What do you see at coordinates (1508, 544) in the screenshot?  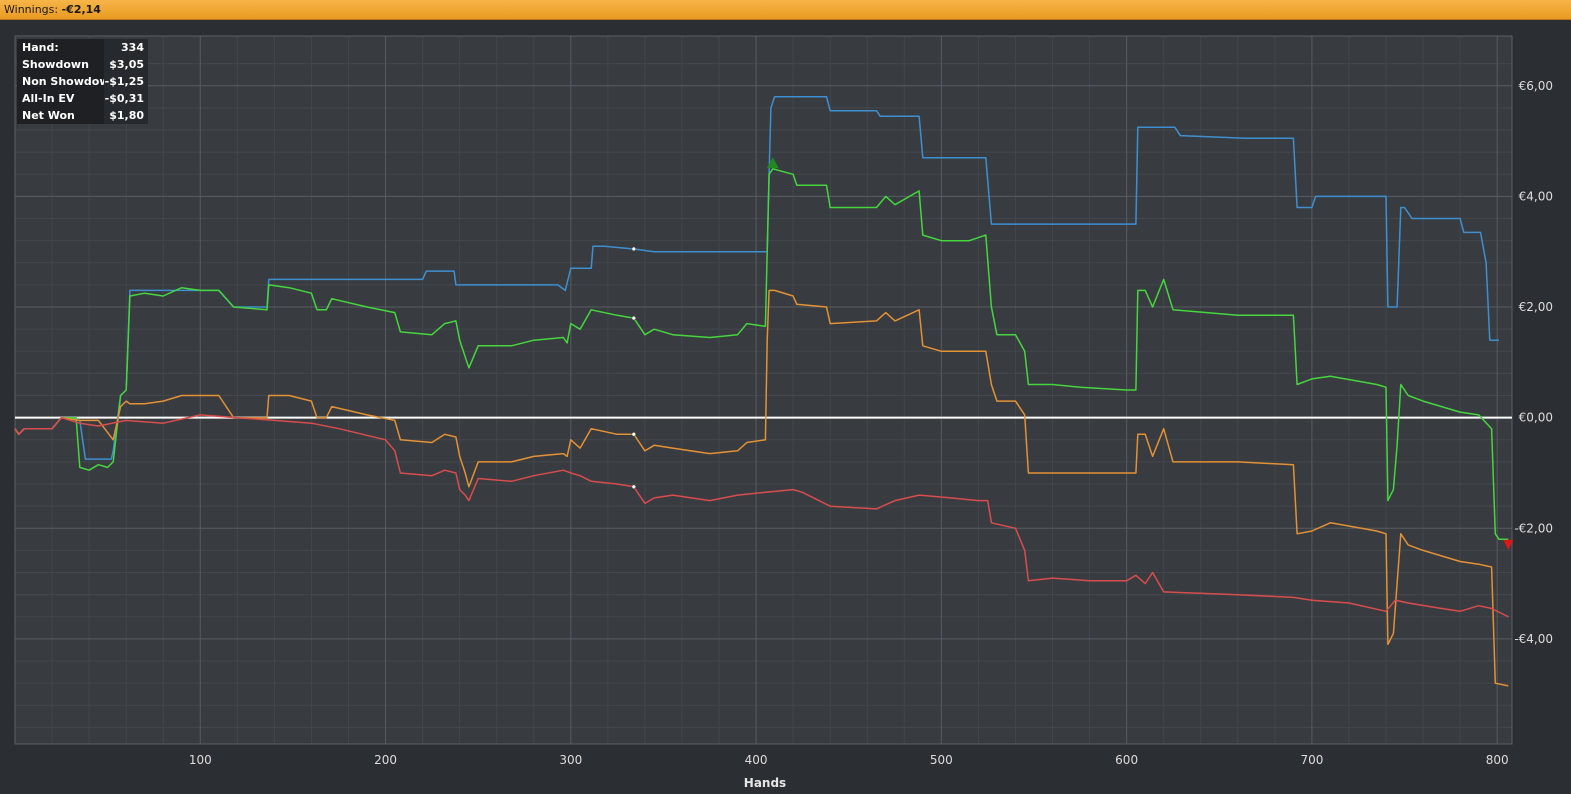 I see `min-marker-icon` at bounding box center [1508, 544].